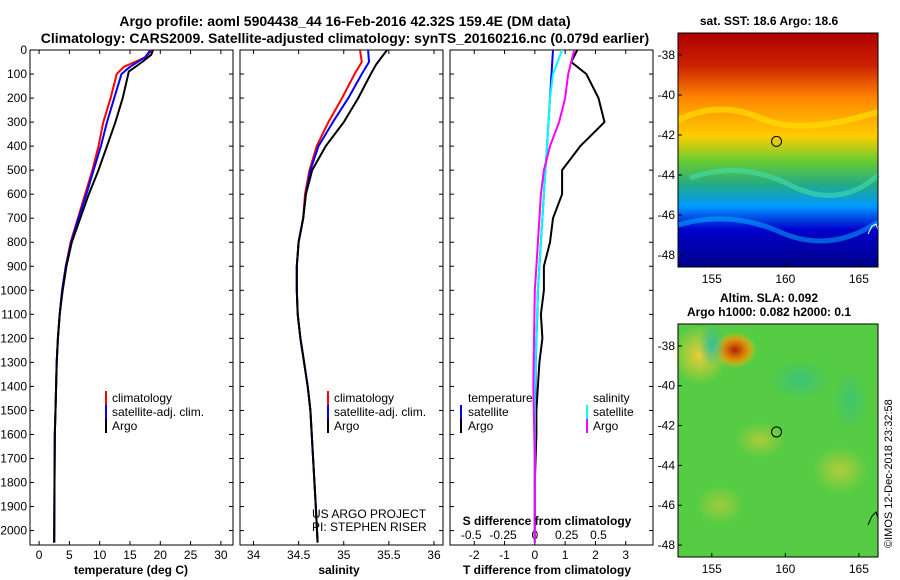 This screenshot has width=900, height=580. I want to click on salinity-x-tick-label: 34.5, so click(299, 555).